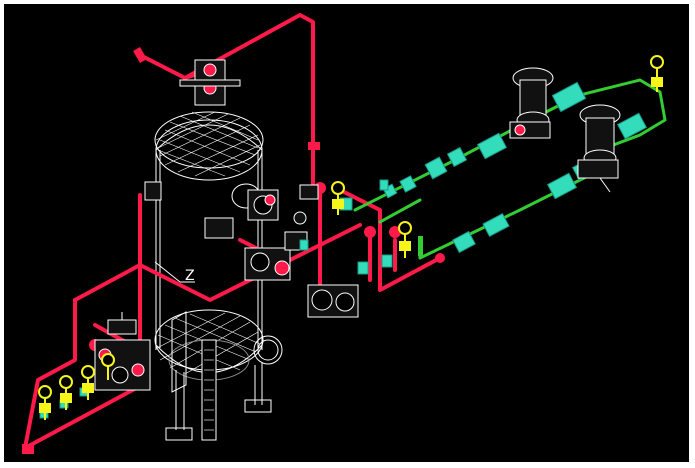  Describe the element at coordinates (179, 434) in the screenshot. I see `vessel-base-plate-left` at that location.